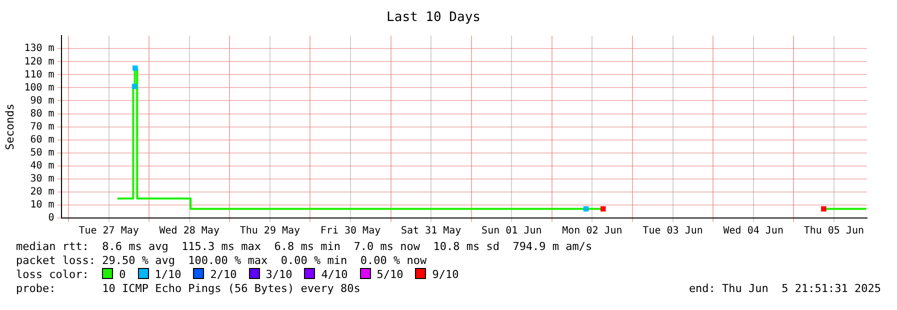  Describe the element at coordinates (433, 18) in the screenshot. I see `chart-title: Last 10 Days` at that location.